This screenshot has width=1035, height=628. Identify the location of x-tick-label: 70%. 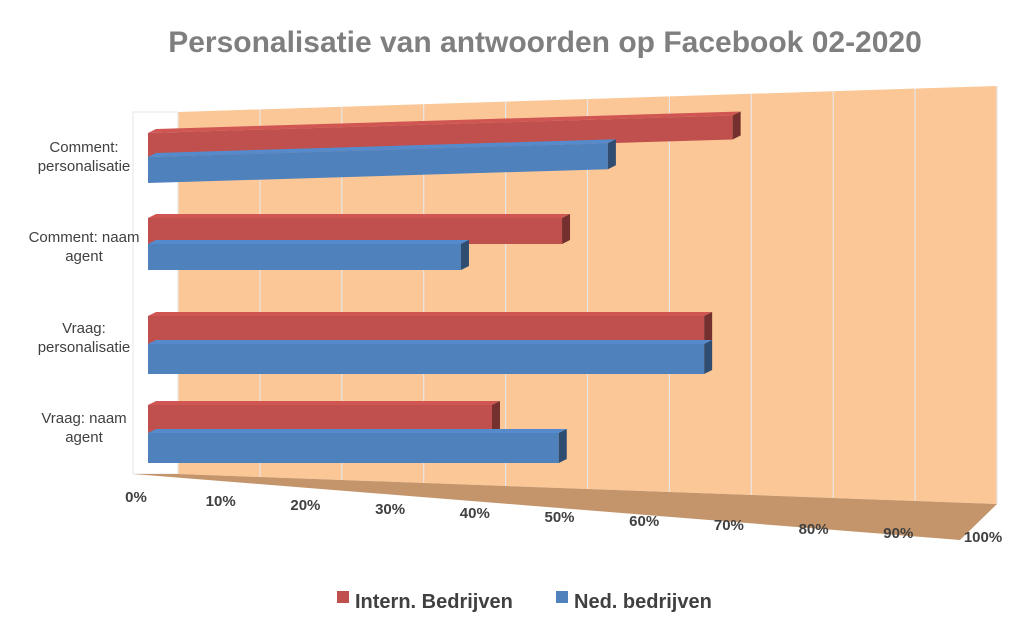
(729, 525).